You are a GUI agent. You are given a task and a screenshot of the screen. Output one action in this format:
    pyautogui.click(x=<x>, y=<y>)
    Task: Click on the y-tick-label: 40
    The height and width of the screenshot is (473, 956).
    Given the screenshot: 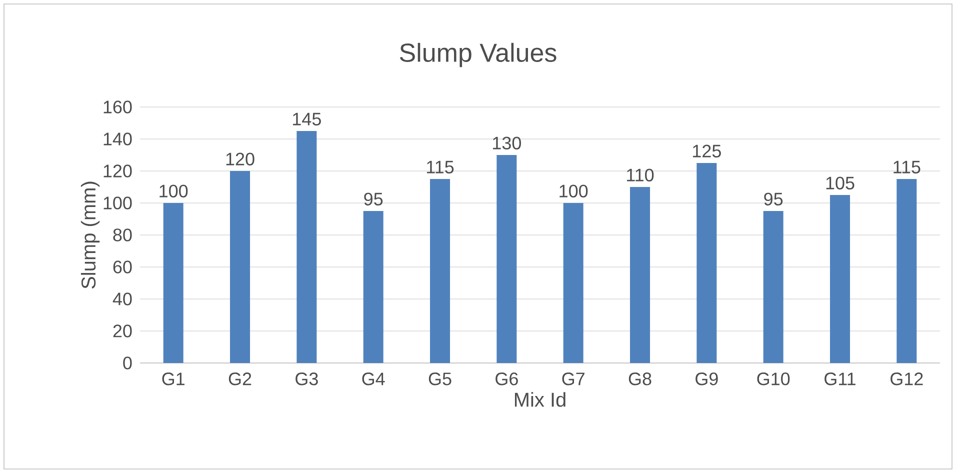 What is the action you would take?
    pyautogui.click(x=122, y=299)
    